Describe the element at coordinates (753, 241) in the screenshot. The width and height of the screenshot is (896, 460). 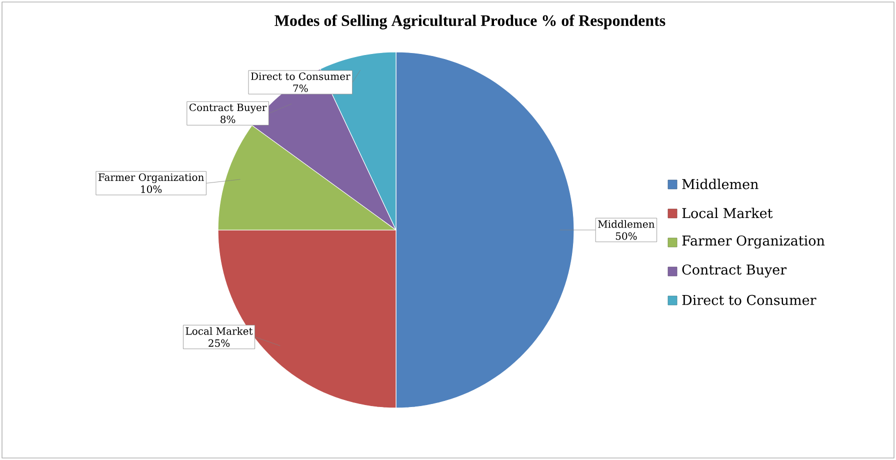
I see `legend-label: Farmer Organization` at that location.